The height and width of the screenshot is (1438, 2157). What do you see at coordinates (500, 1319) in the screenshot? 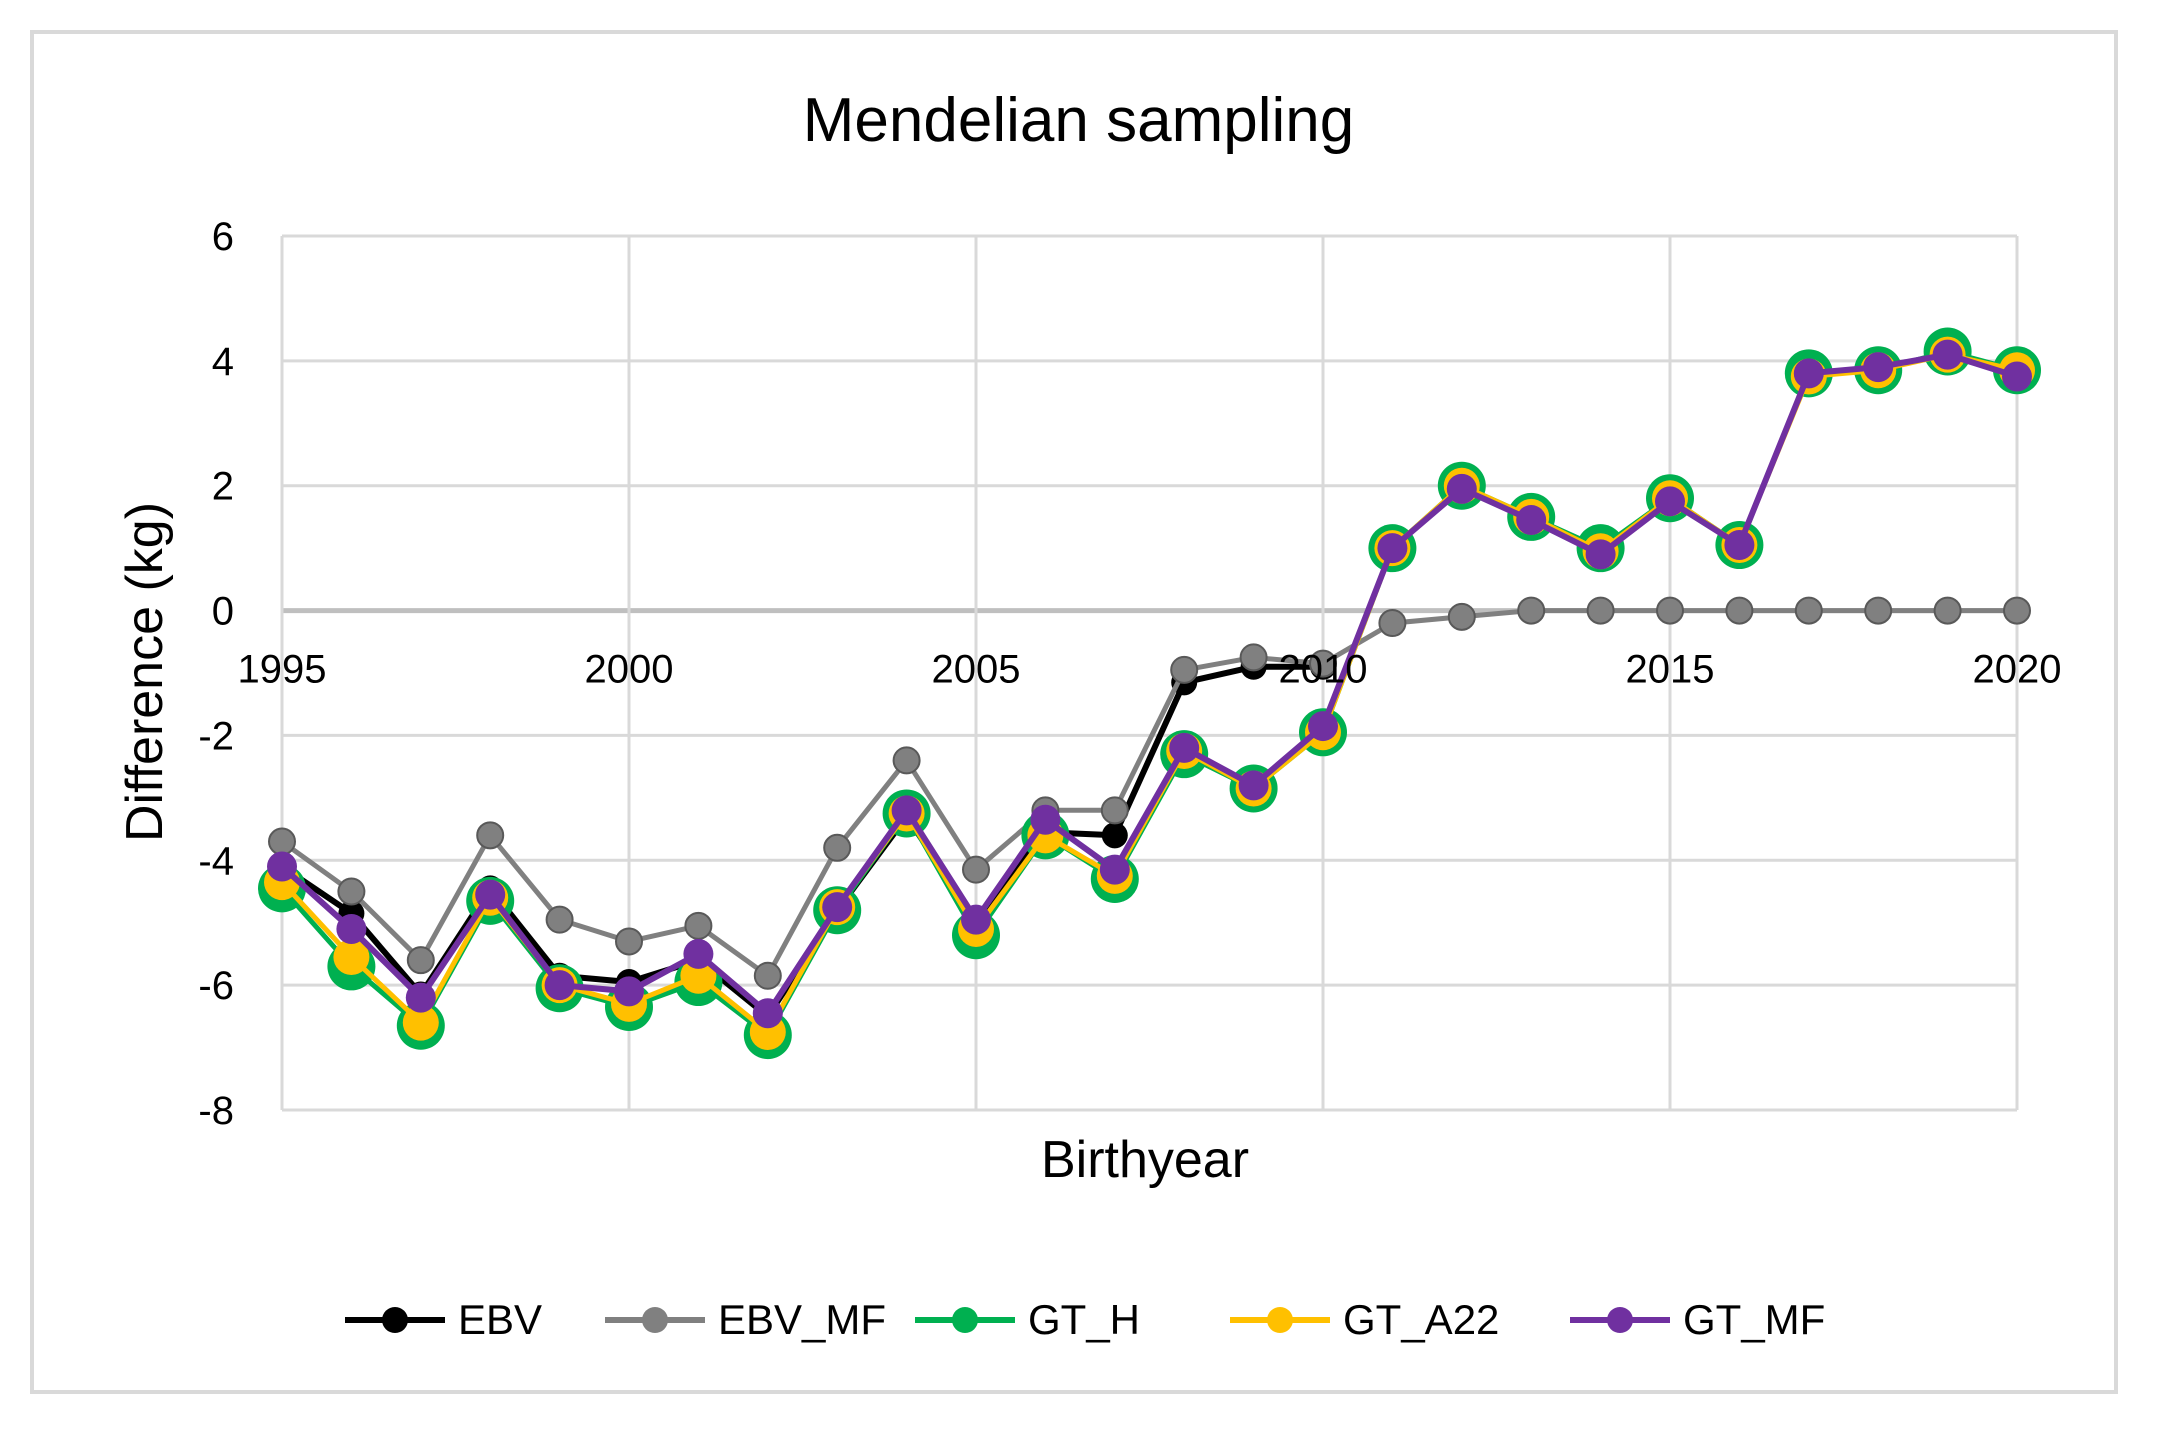
I see `legend-label: EBV` at bounding box center [500, 1319].